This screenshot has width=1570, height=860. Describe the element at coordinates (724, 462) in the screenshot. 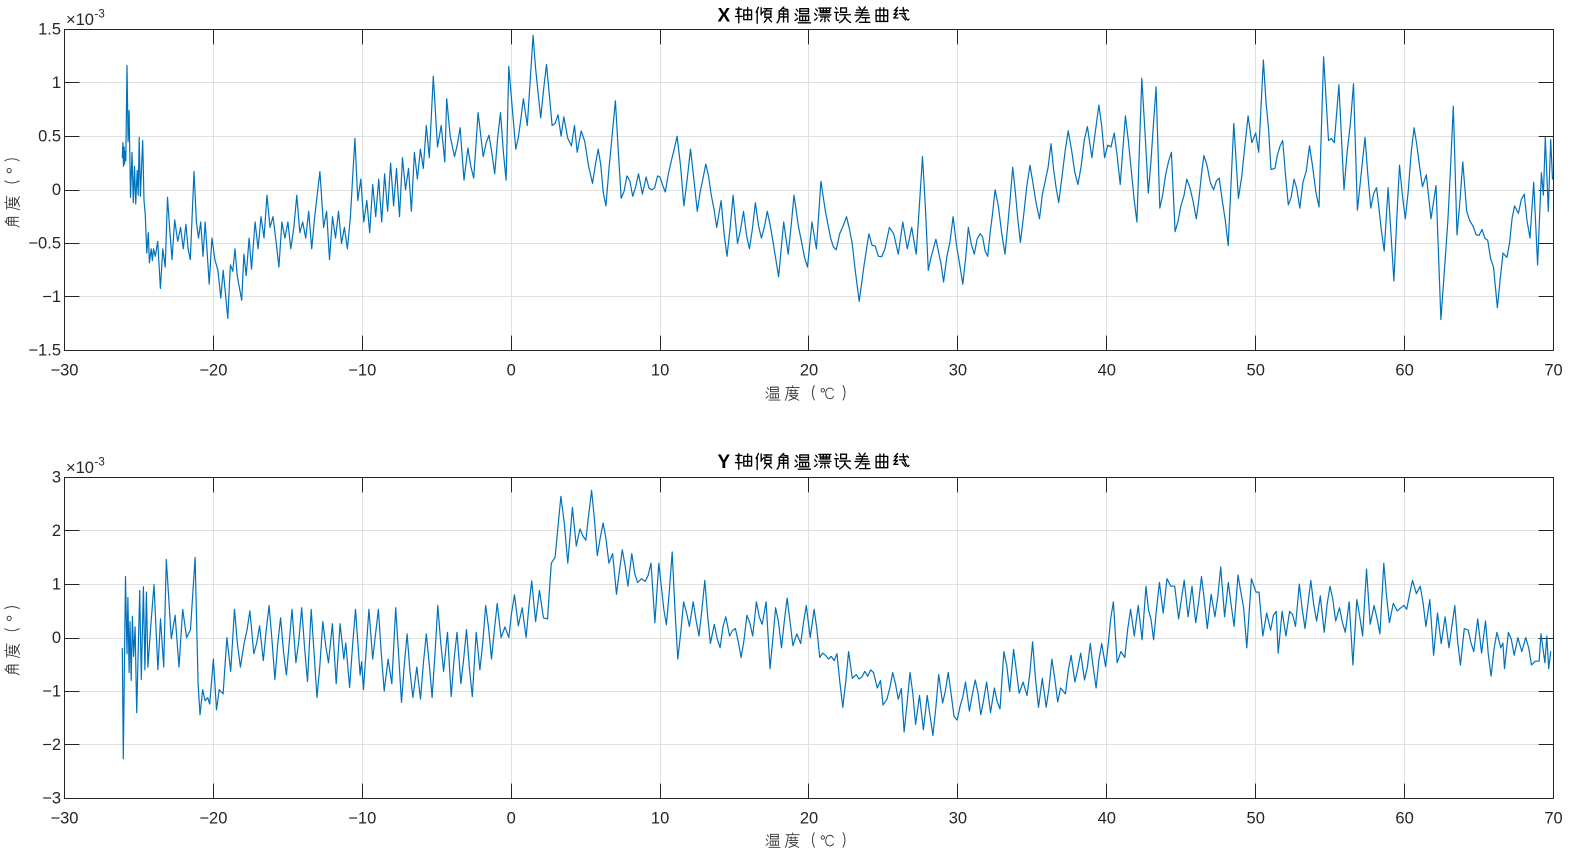

I see `svg-text: Y` at that location.